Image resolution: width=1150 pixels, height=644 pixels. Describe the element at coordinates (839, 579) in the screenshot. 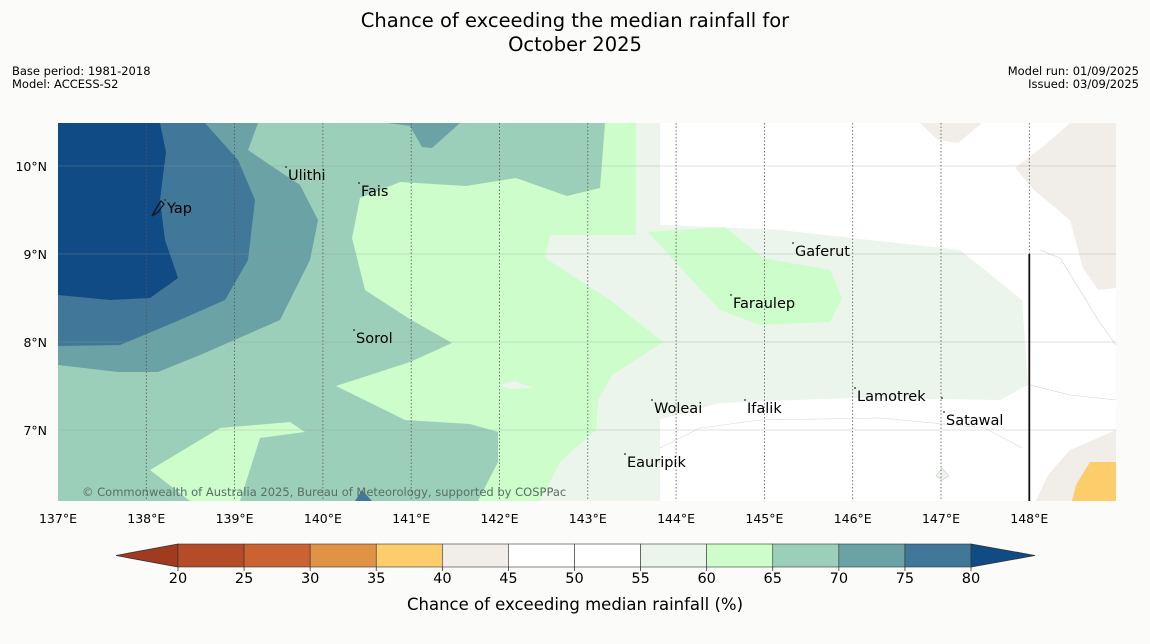

I see `colorbar-tick-label: 70` at that location.